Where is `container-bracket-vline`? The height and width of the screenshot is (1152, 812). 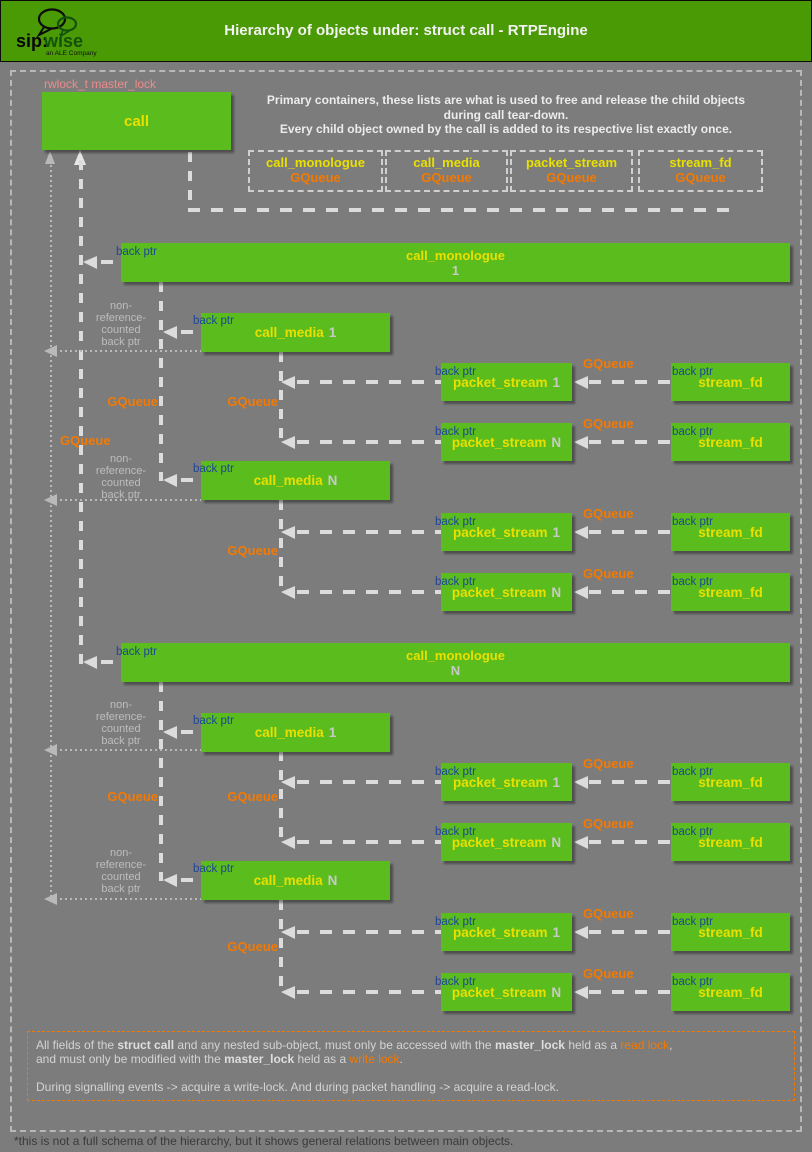
container-bracket-vline is located at coordinates (190, 181).